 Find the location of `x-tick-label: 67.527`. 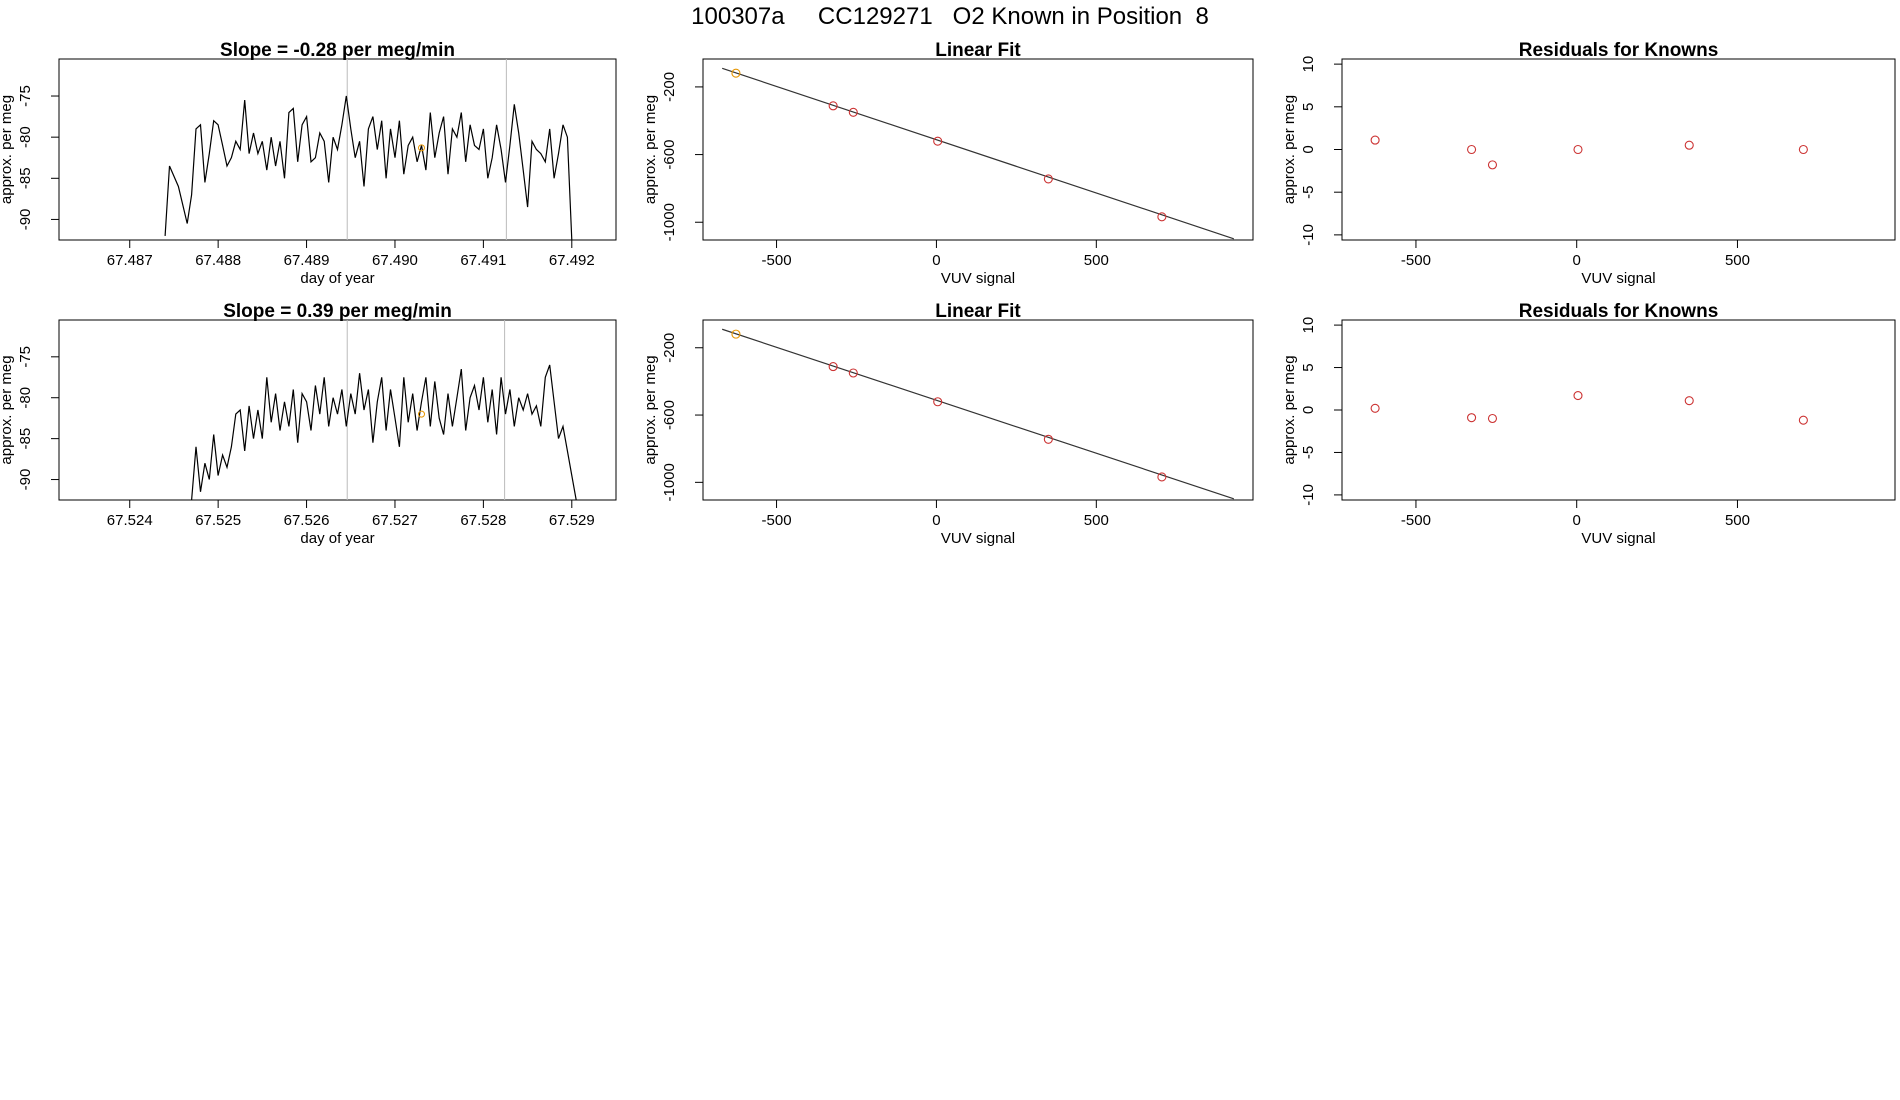

x-tick-label: 67.527 is located at coordinates (395, 520).